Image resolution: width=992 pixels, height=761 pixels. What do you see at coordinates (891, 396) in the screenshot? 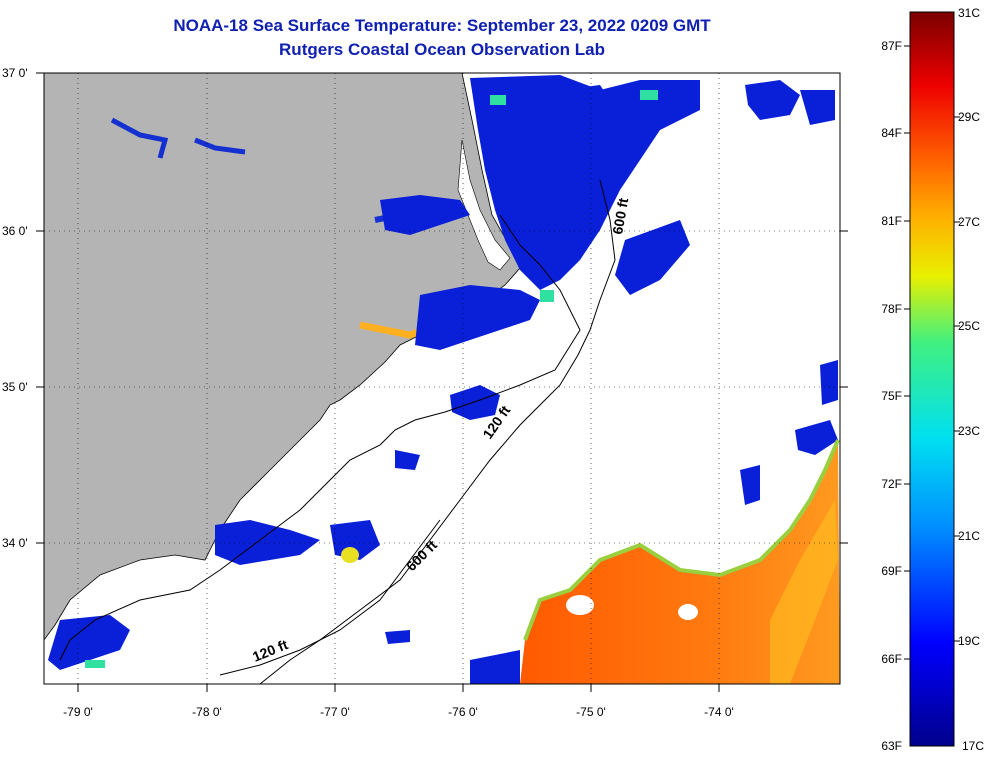
I see `colorbar-f-label: 75F` at bounding box center [891, 396].